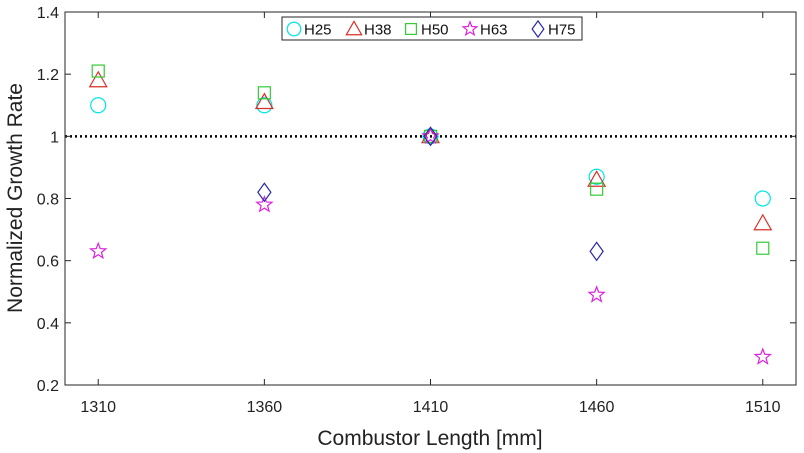 This screenshot has width=804, height=453. Describe the element at coordinates (763, 407) in the screenshot. I see `x-tick-label: 1510` at that location.